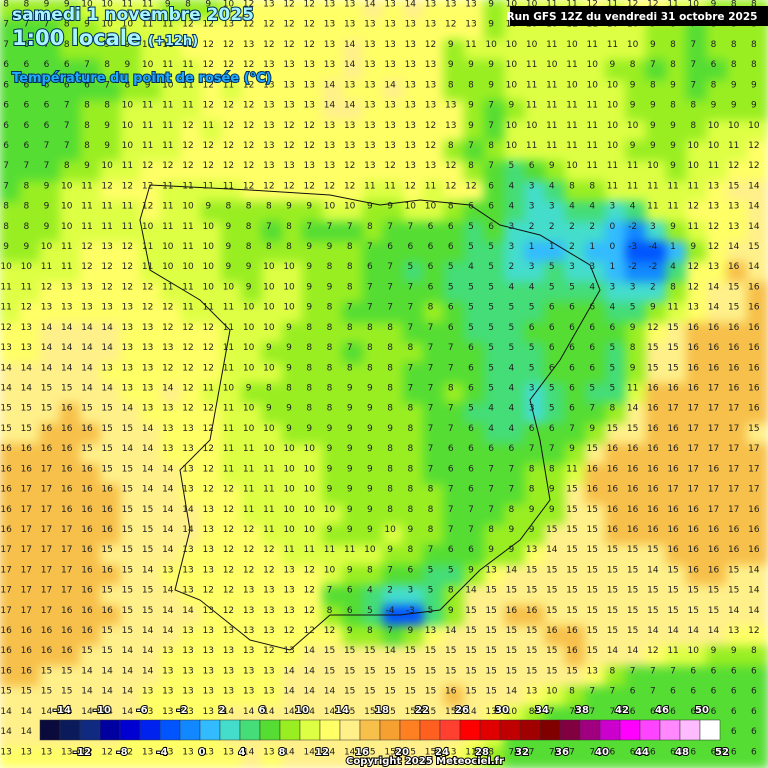 This screenshot has width=768, height=768. What do you see at coordinates (652, 247) in the screenshot?
I see `value: -4` at bounding box center [652, 247].